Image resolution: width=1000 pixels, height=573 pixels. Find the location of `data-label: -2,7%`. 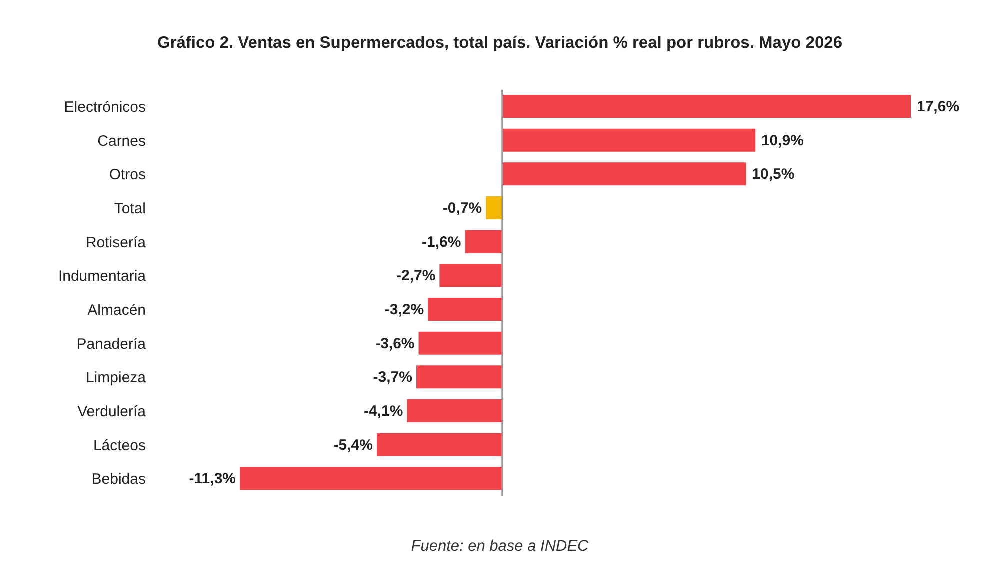

data-label: -2,7% is located at coordinates (416, 276).